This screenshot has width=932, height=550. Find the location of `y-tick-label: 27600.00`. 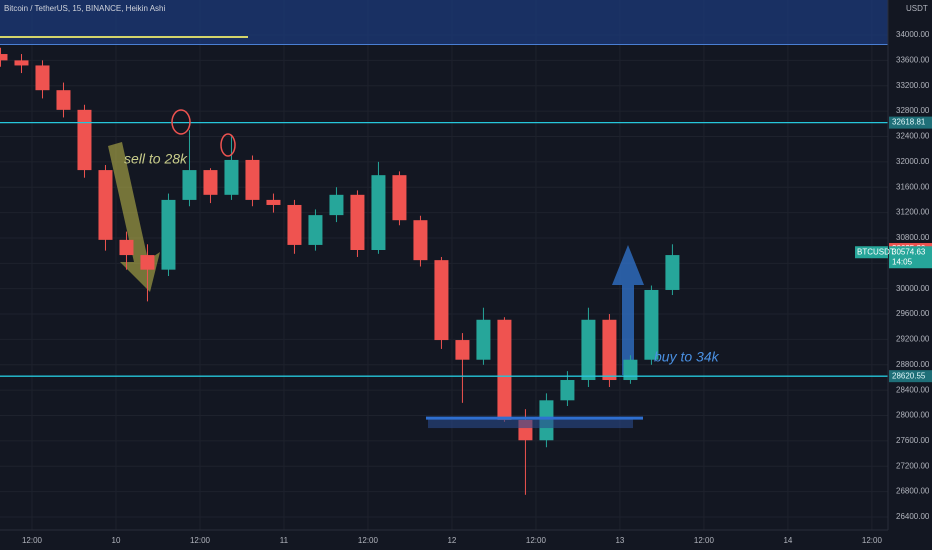

y-tick-label: 27600.00 is located at coordinates (913, 440).